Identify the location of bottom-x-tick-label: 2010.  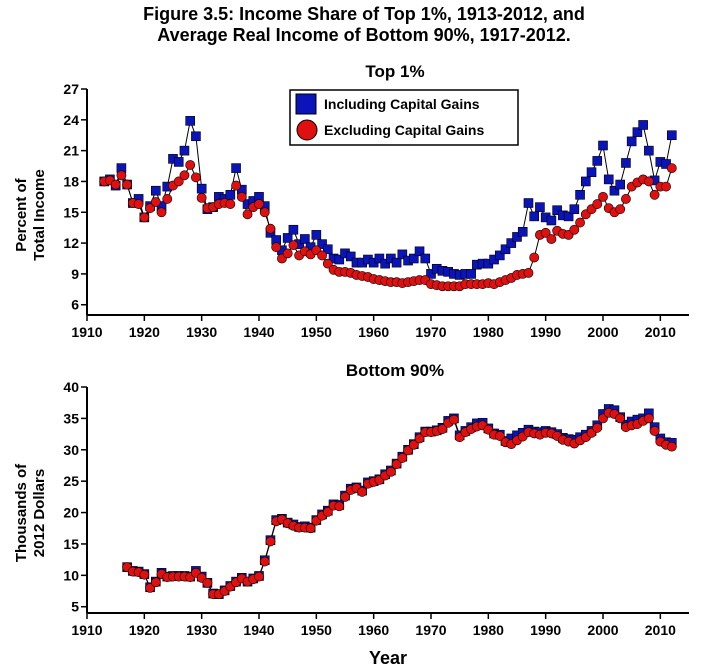
(660, 630).